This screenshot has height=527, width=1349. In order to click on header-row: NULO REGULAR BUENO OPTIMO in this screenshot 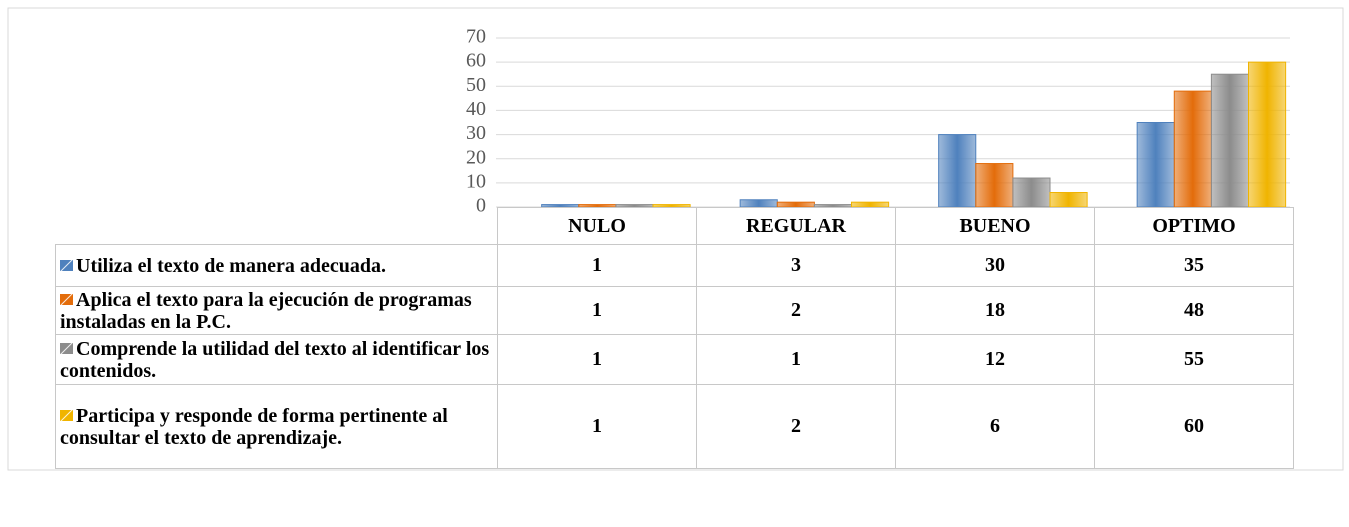, I will do `click(674, 226)`.